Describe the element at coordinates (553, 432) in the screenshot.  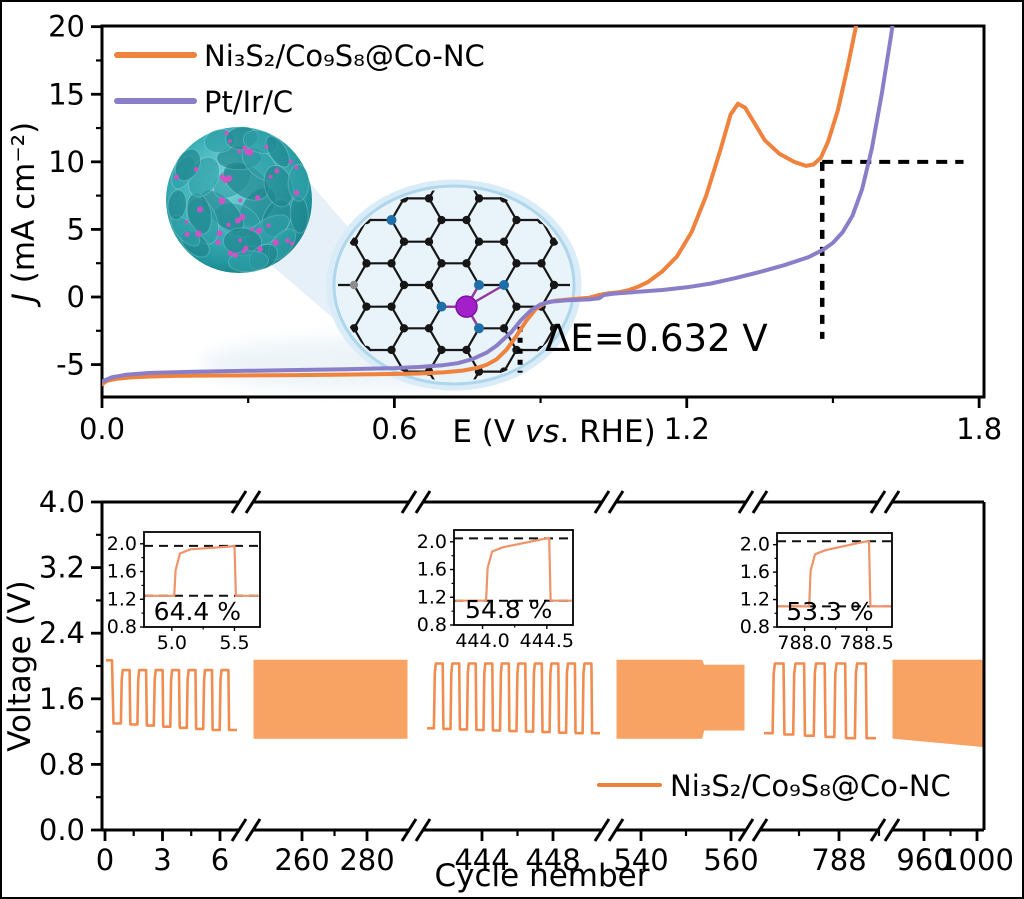
I see `lsv-x-axis-title: E (V vs. RHE)` at that location.